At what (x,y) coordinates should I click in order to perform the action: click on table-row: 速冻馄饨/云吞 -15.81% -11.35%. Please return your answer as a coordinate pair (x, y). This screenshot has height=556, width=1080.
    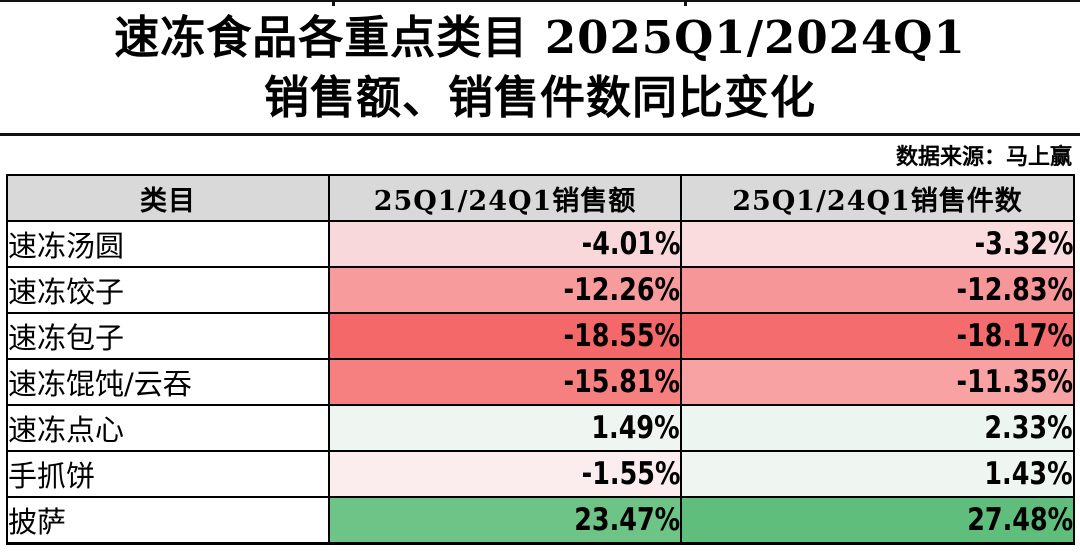
    Looking at the image, I should click on (540, 382).